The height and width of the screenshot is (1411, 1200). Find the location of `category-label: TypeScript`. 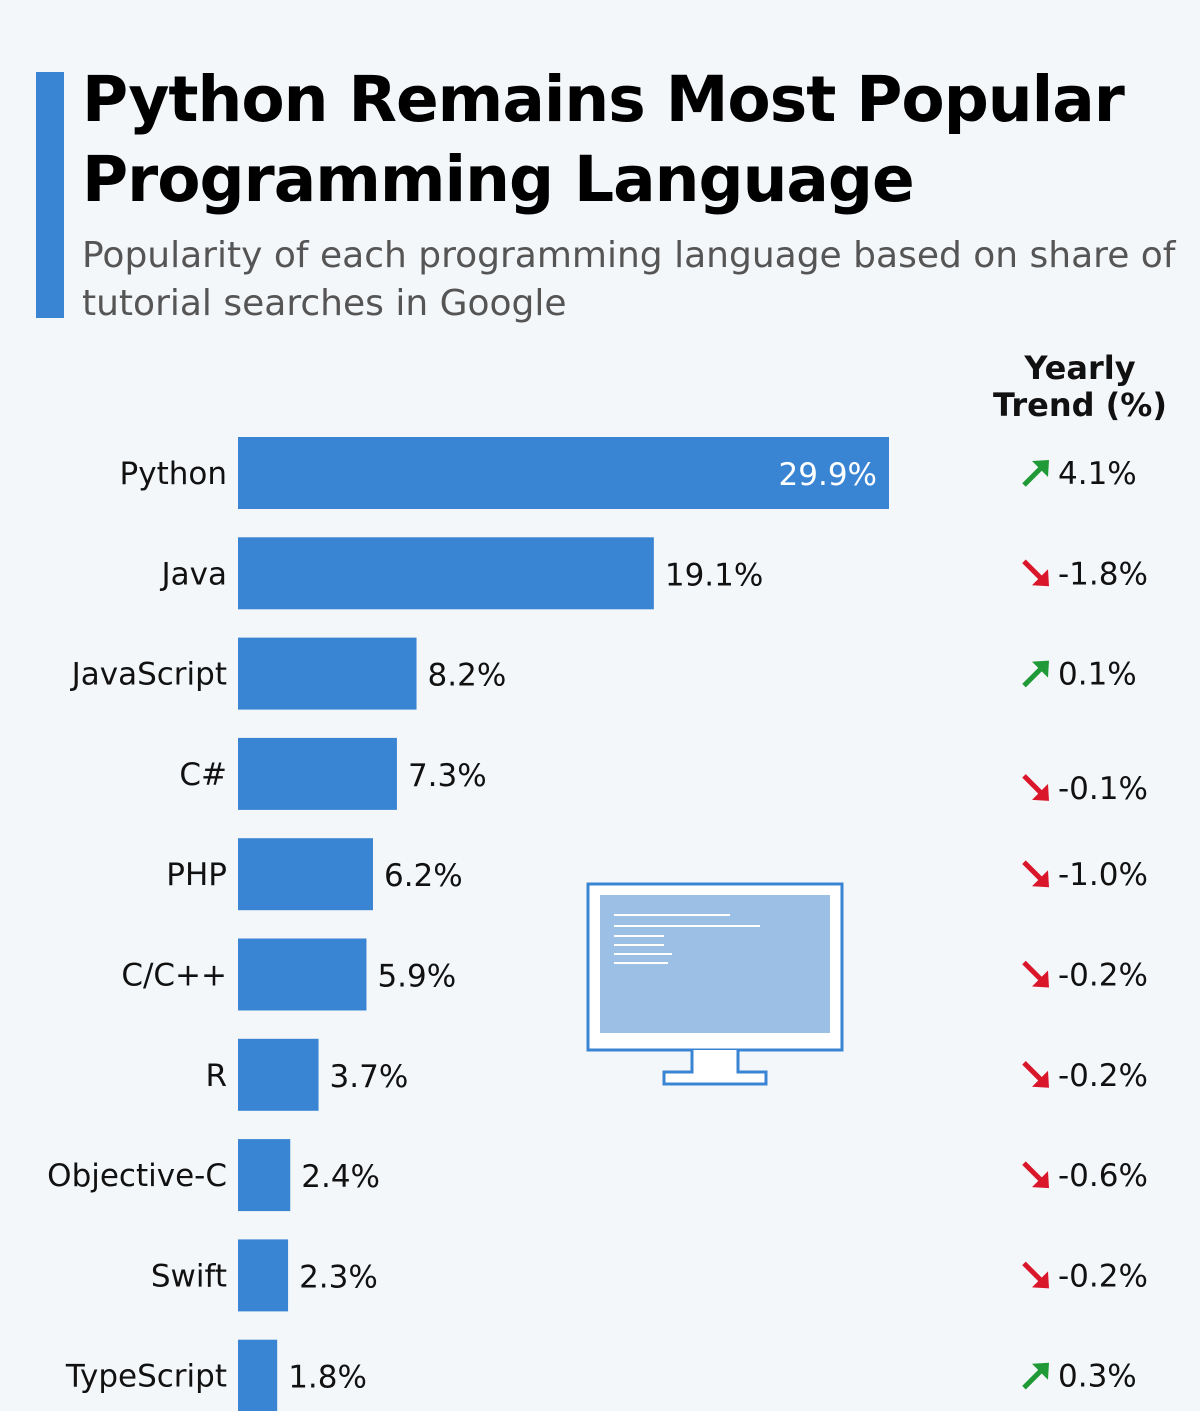

category-label: TypeScript is located at coordinates (146, 1377).